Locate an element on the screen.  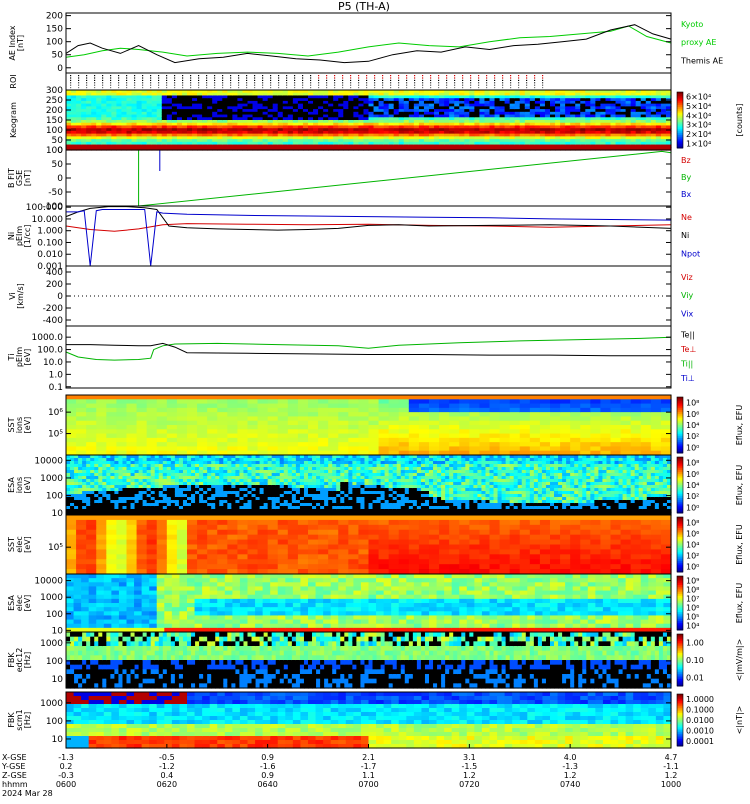
sst_el-colorbar-tick: 10⁶ is located at coordinates (692, 534).